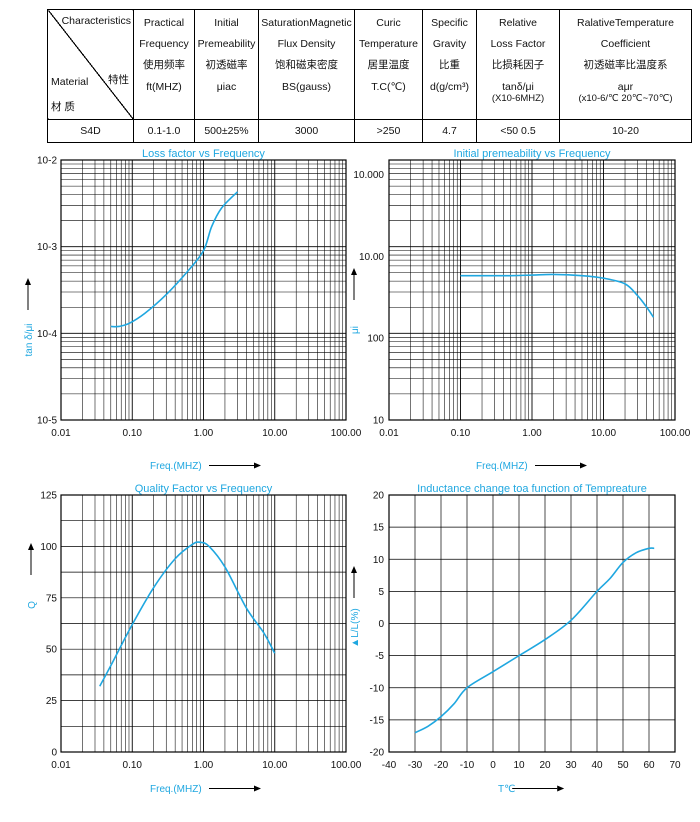  I want to click on y-axis-label: Q, so click(32, 605).